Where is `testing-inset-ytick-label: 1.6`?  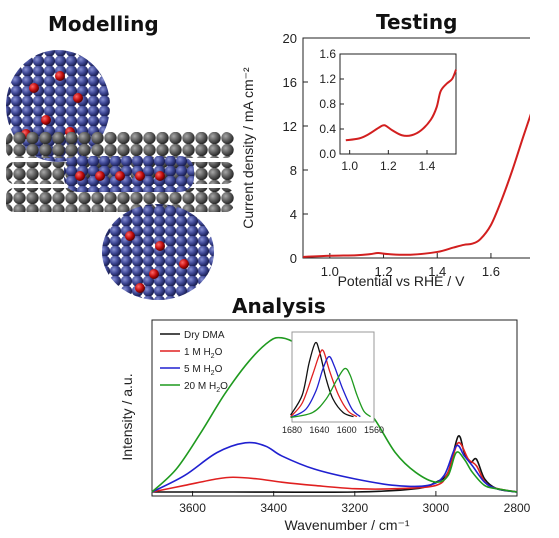
testing-inset-ytick-label: 1.6 is located at coordinates (327, 54).